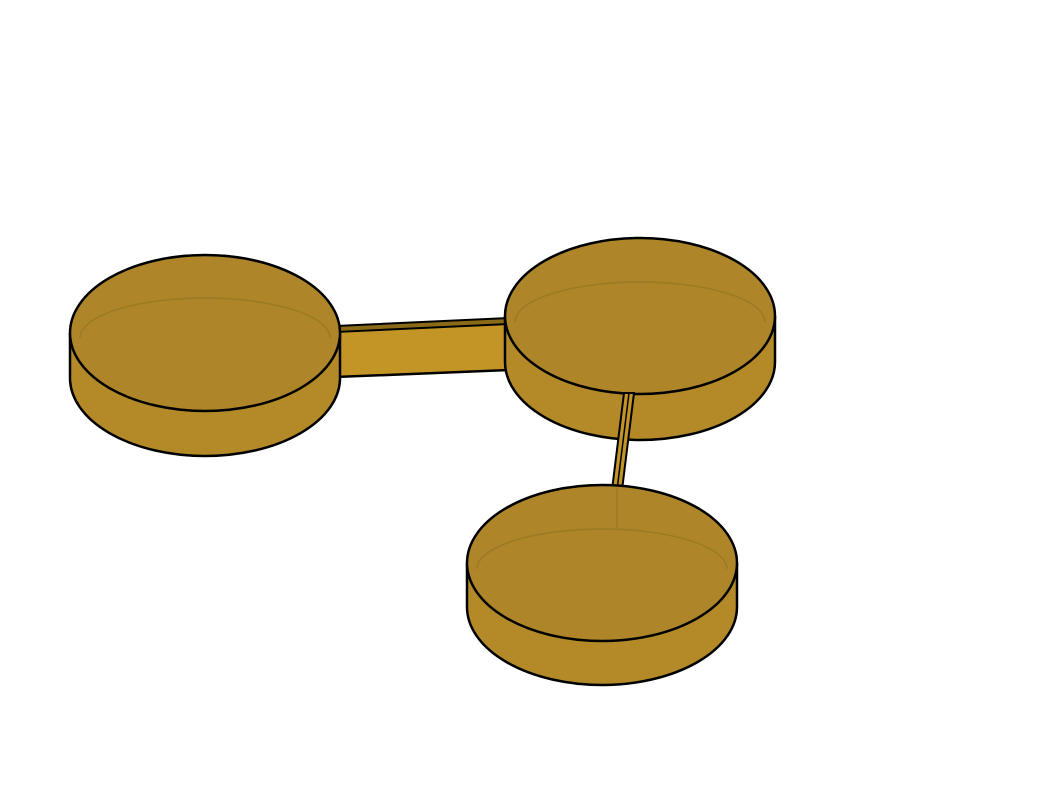  I want to click on vertical-connector-edge, so click(623, 441).